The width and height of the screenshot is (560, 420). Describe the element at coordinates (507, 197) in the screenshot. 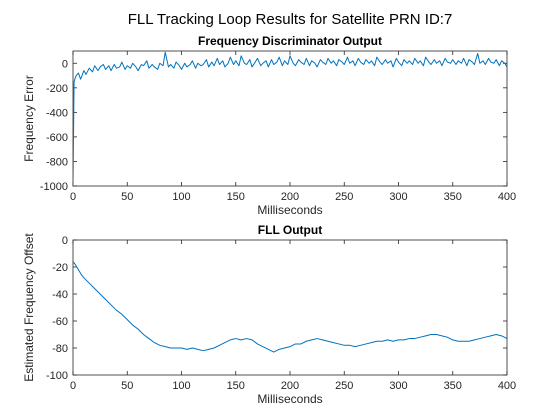

I see `discriminator-xtick-label: 400` at that location.